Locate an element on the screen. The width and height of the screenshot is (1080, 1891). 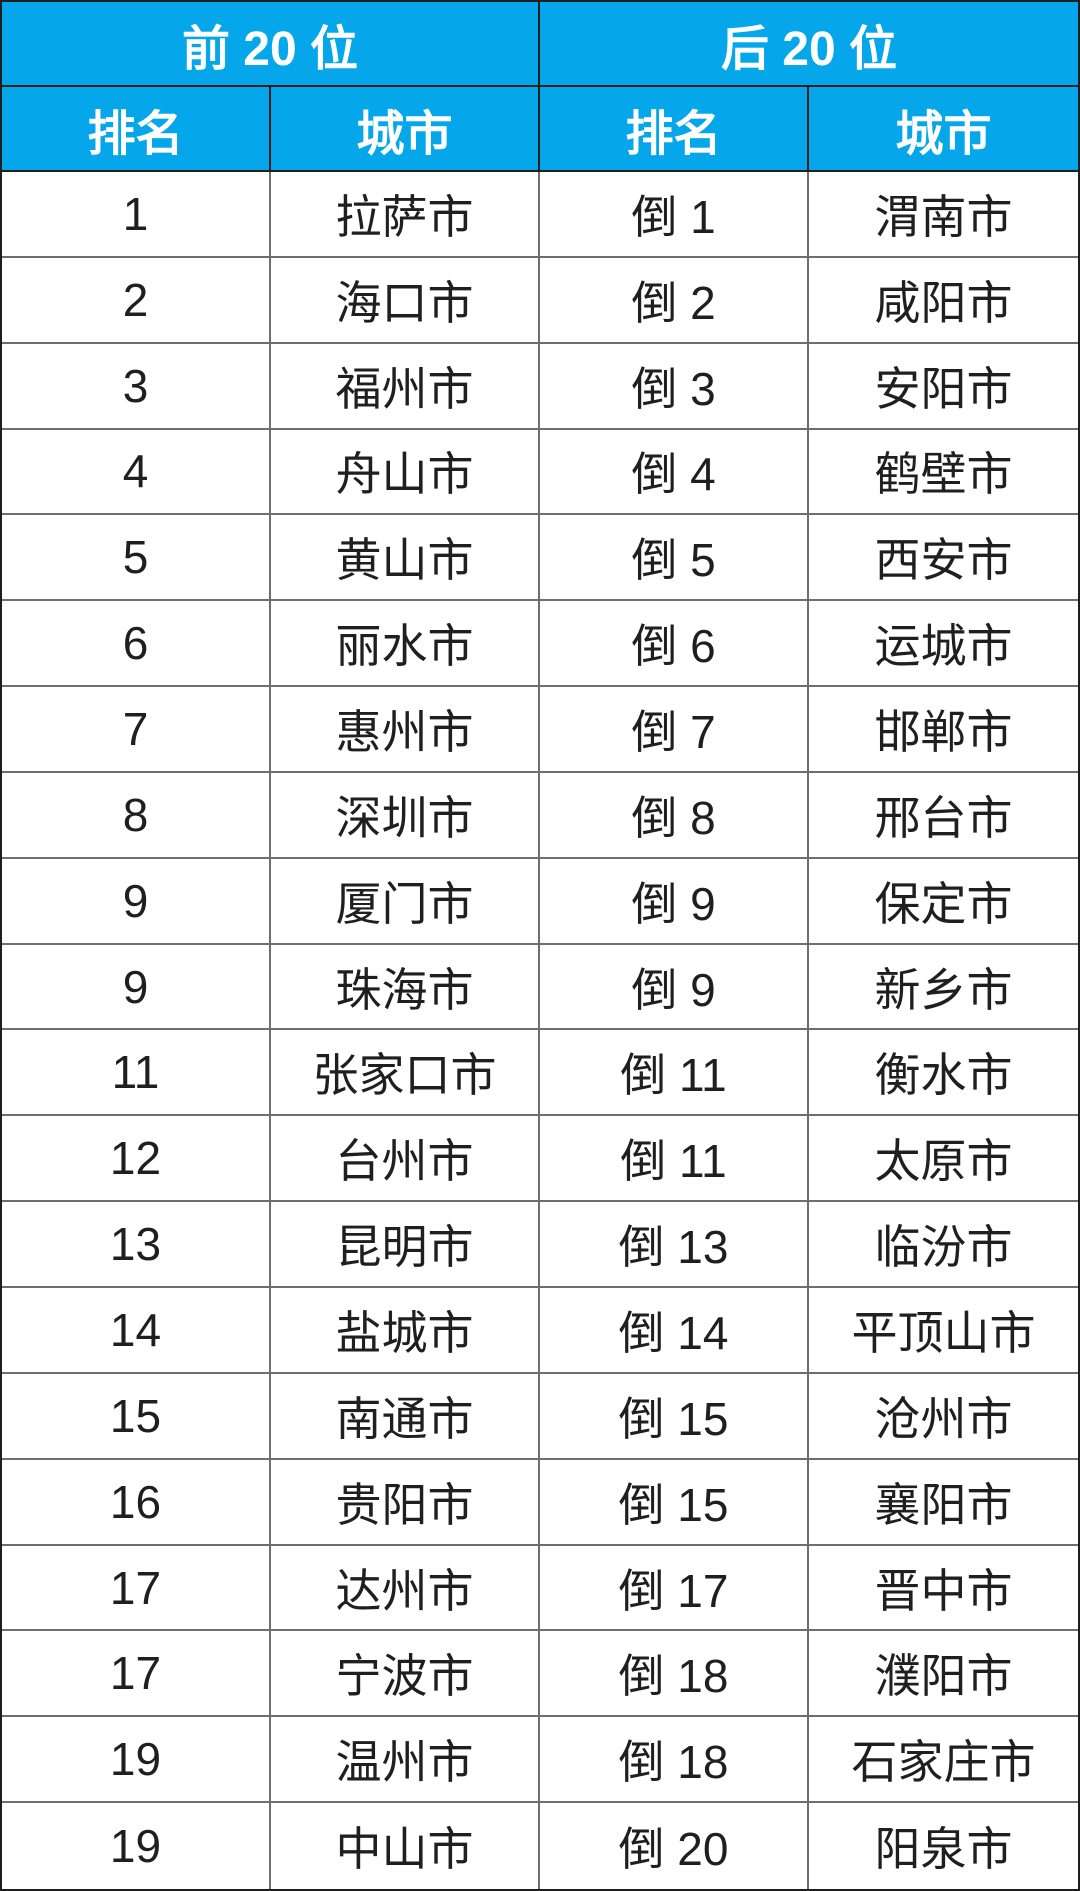
city-cell-top20: 海口市 is located at coordinates (405, 300).